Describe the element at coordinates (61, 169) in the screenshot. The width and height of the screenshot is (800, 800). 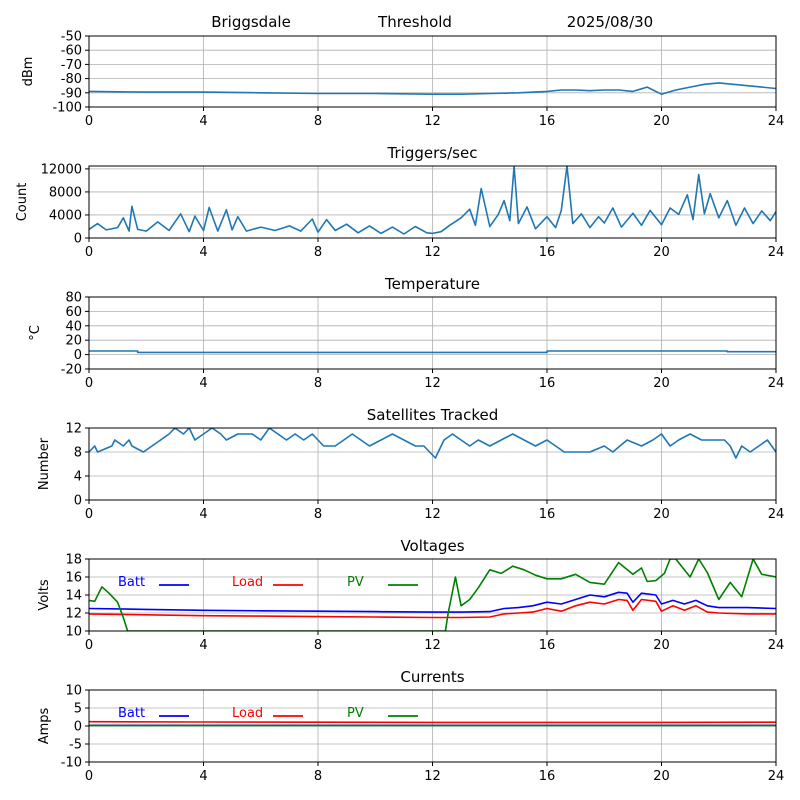
I see `y-tick-label: 12000` at that location.